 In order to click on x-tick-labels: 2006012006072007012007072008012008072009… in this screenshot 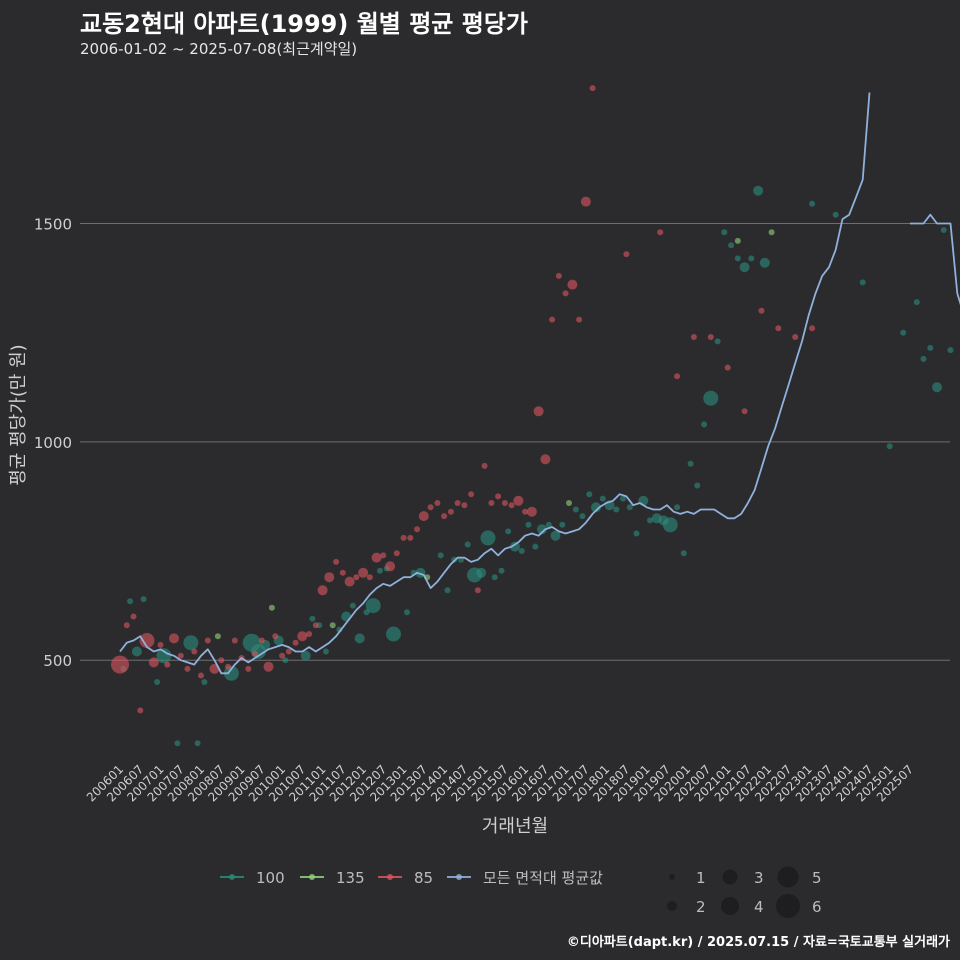, I will do `click(500, 783)`.